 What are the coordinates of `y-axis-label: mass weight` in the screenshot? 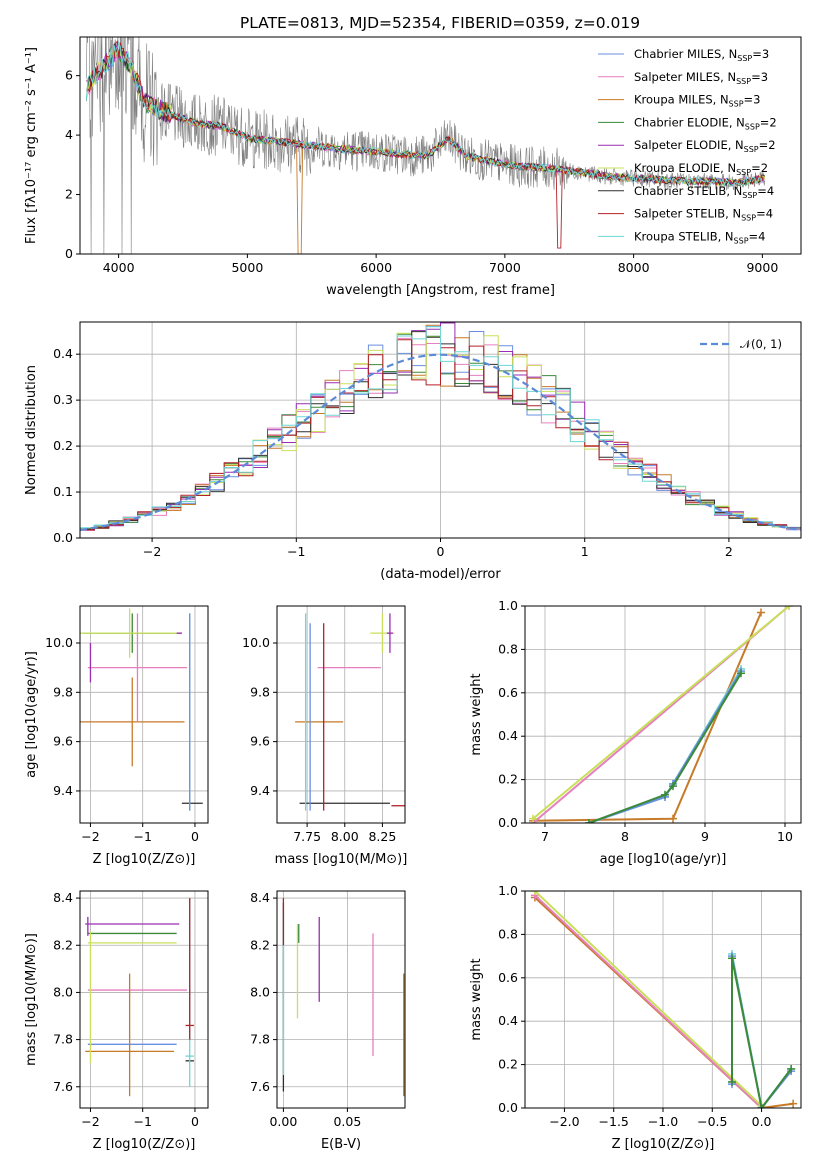 It's located at (476, 714).